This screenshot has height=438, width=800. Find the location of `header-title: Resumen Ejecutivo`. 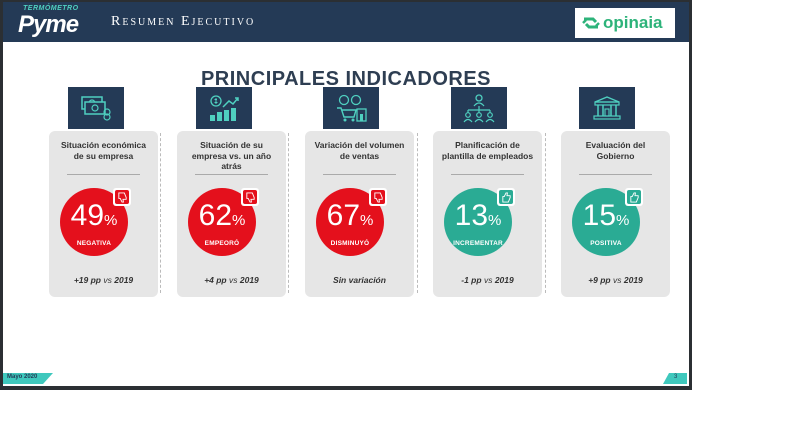

header-title: Resumen Ejecutivo is located at coordinates (183, 21).